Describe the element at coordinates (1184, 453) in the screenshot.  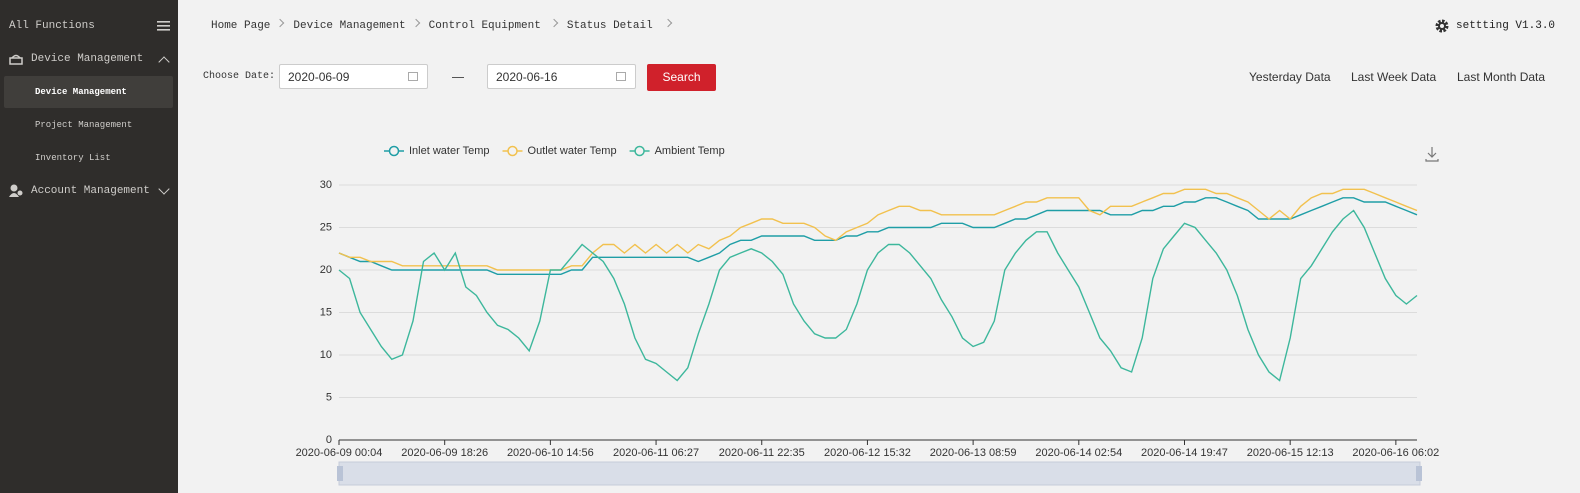
I see `x-tick-label: 2020-06-14 19:47` at that location.